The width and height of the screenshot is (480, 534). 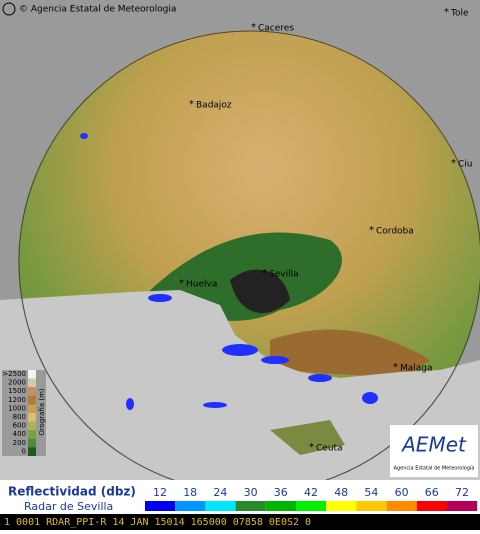 I want to click on city-label: Cordoba, so click(x=395, y=232).